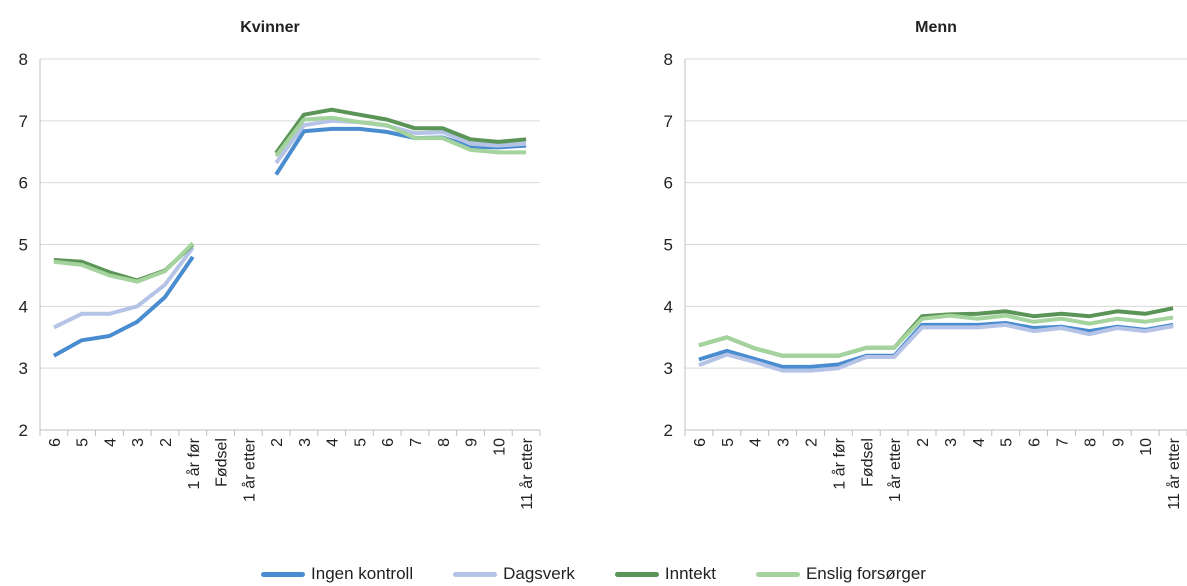 Image resolution: width=1187 pixels, height=586 pixels. I want to click on legend-item-enslig-forsorger: Enslig forsørger, so click(840, 574).